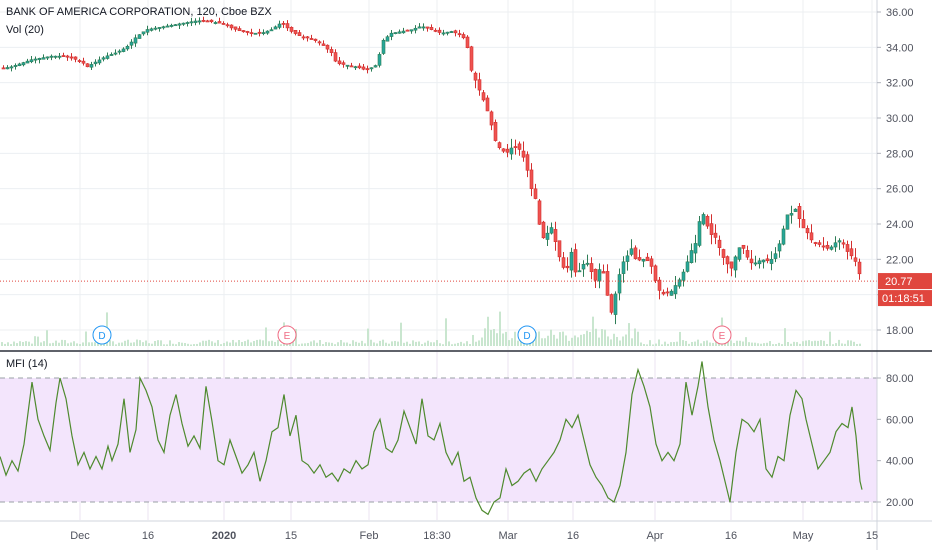 The width and height of the screenshot is (932, 550). I want to click on volume-indicator-label: Vol (20), so click(25, 30).